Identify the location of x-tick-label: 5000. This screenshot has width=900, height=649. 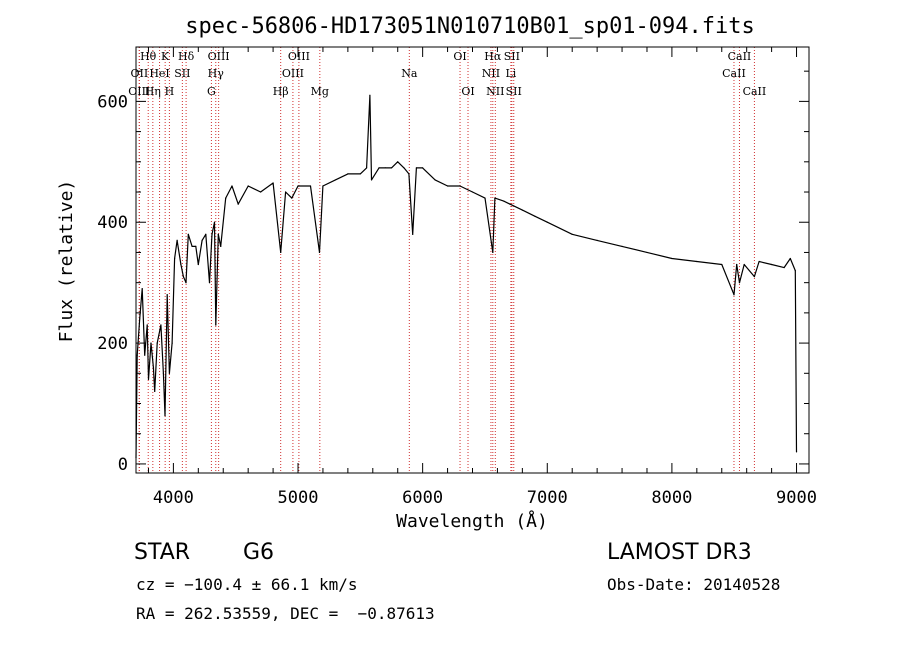
(298, 498).